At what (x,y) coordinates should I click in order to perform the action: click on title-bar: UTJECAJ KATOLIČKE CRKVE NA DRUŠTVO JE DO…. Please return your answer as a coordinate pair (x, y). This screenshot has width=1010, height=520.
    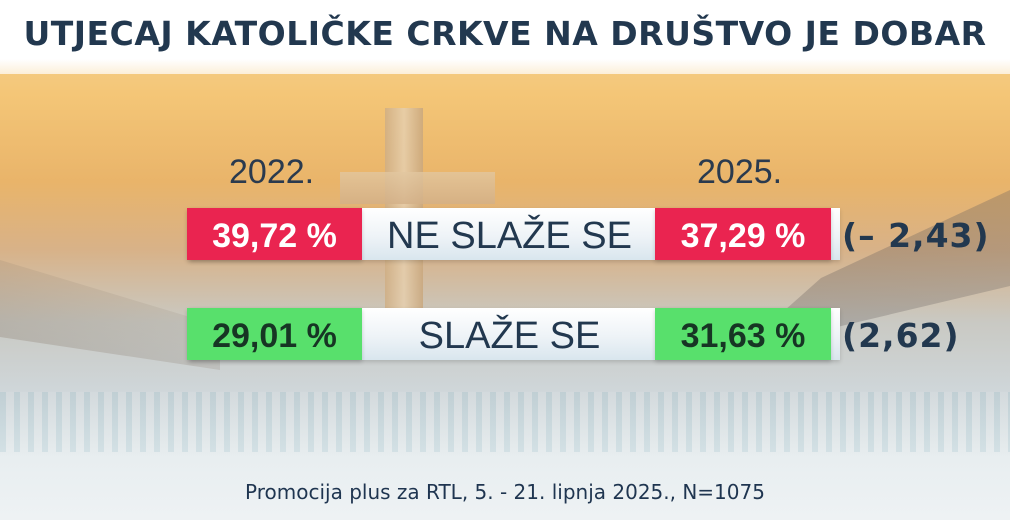
    Looking at the image, I should click on (505, 37).